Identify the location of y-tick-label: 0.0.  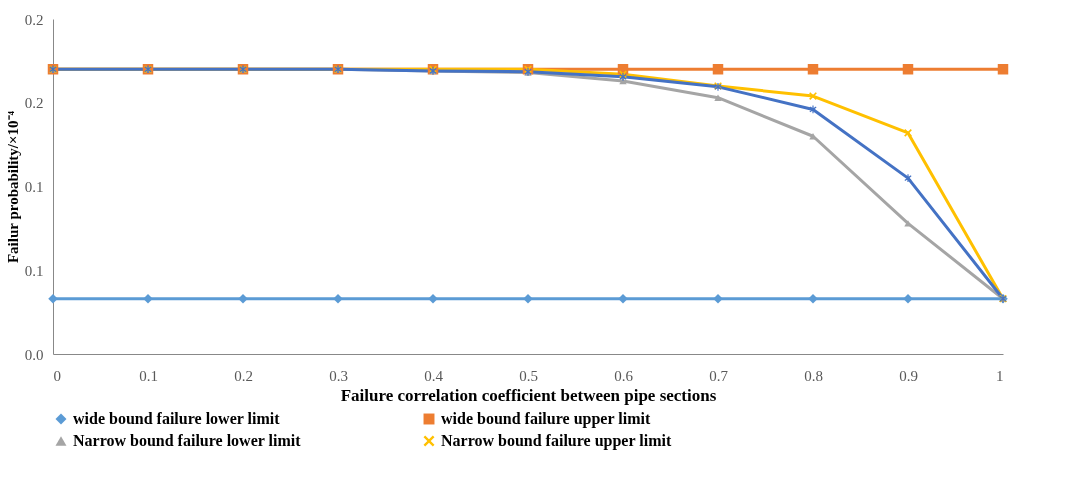
(34, 354).